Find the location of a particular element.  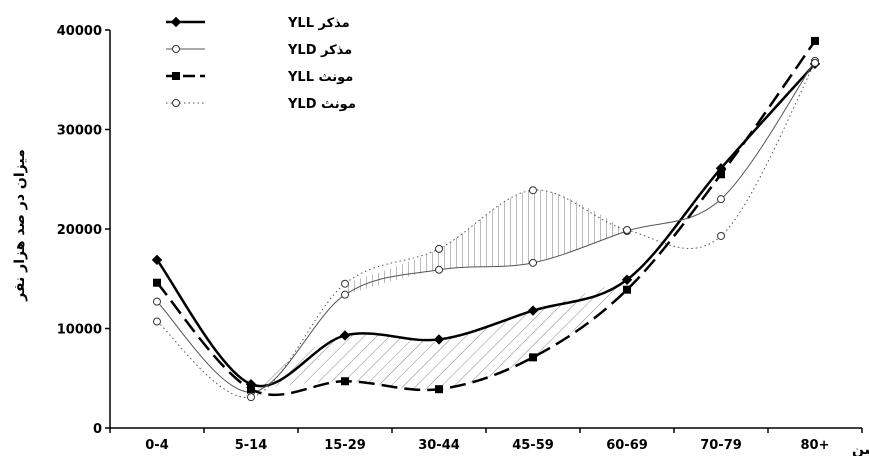

legend-label: مذکر YLD is located at coordinates (319, 50).